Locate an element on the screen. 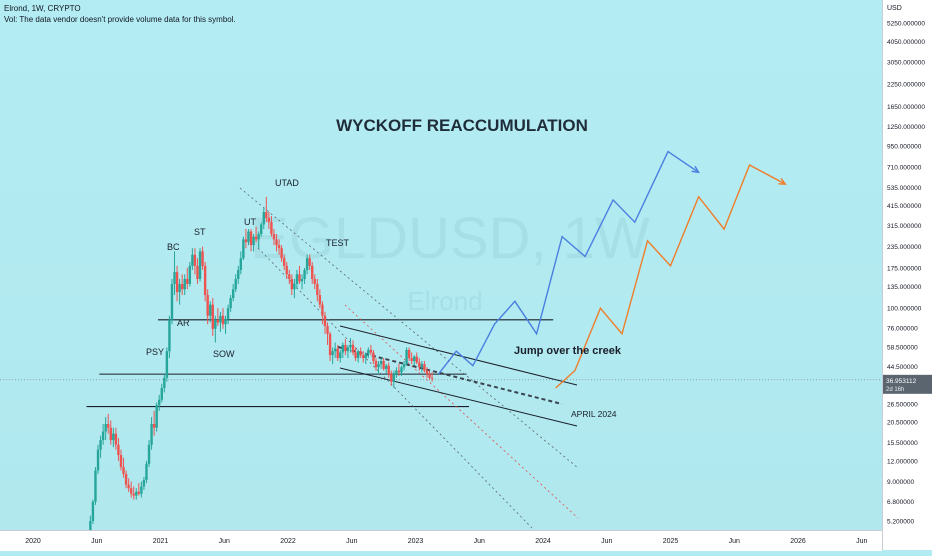  current-price-value: 36.953112 is located at coordinates (901, 381).